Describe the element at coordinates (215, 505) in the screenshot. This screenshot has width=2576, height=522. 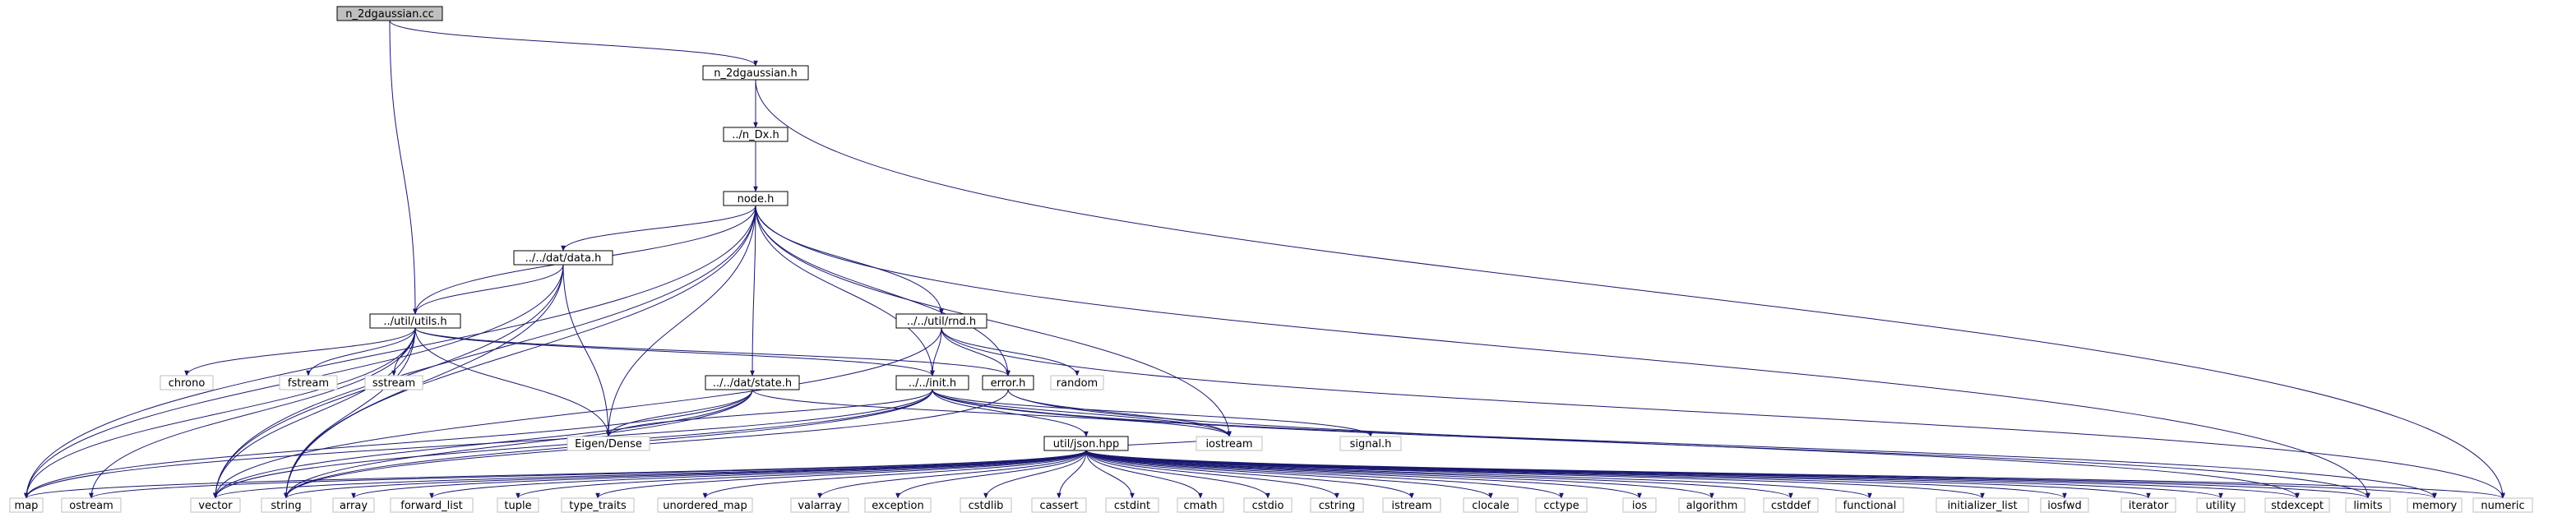
I see `node-vector: vector` at that location.